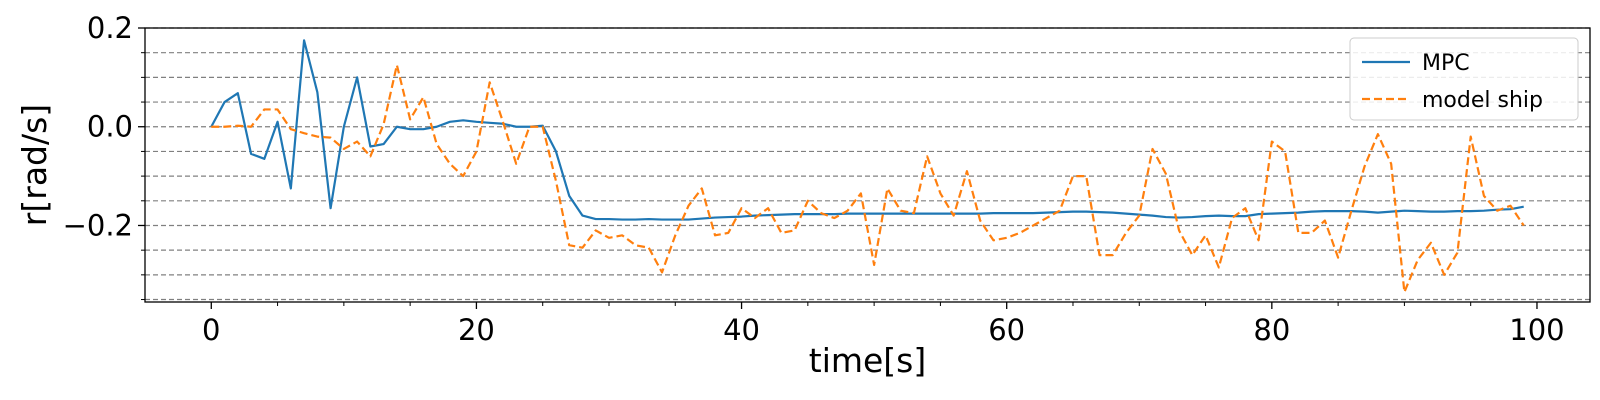 The height and width of the screenshot is (400, 1600). Describe the element at coordinates (476, 330) in the screenshot. I see `x-tick-label: 20` at that location.